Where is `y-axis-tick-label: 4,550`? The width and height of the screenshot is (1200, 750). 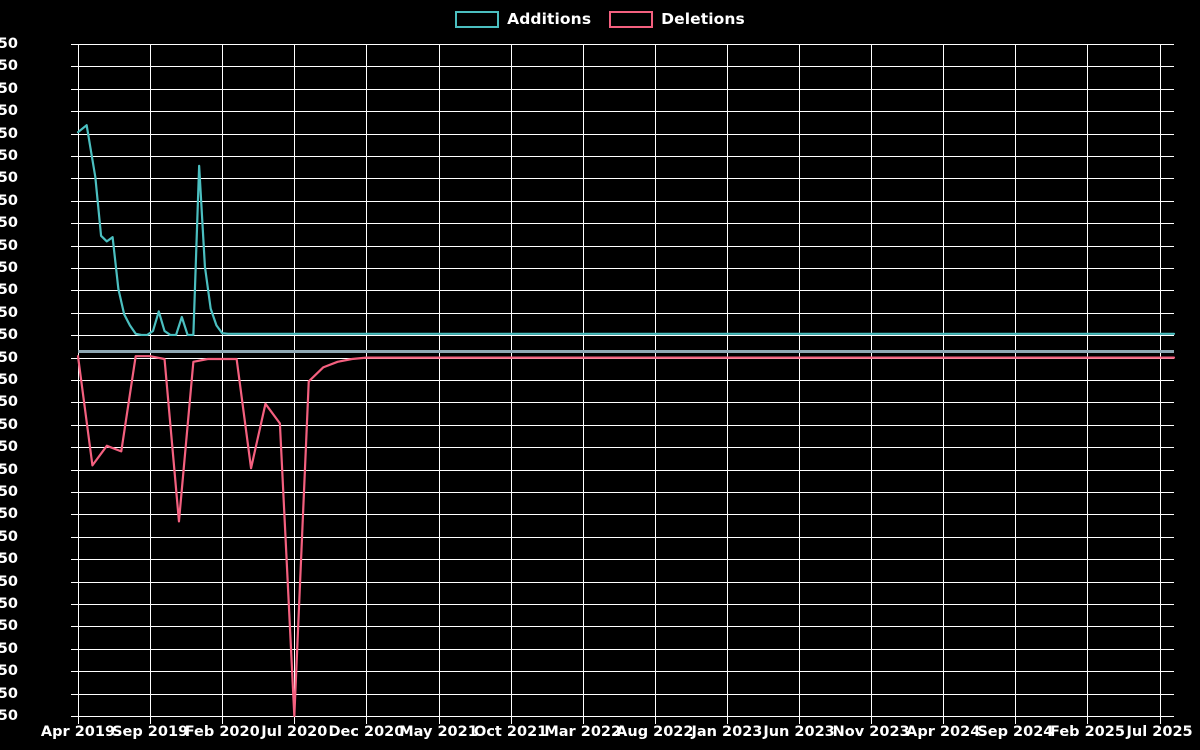
y-axis-tick-label: 4,550 is located at coordinates (9, 223).